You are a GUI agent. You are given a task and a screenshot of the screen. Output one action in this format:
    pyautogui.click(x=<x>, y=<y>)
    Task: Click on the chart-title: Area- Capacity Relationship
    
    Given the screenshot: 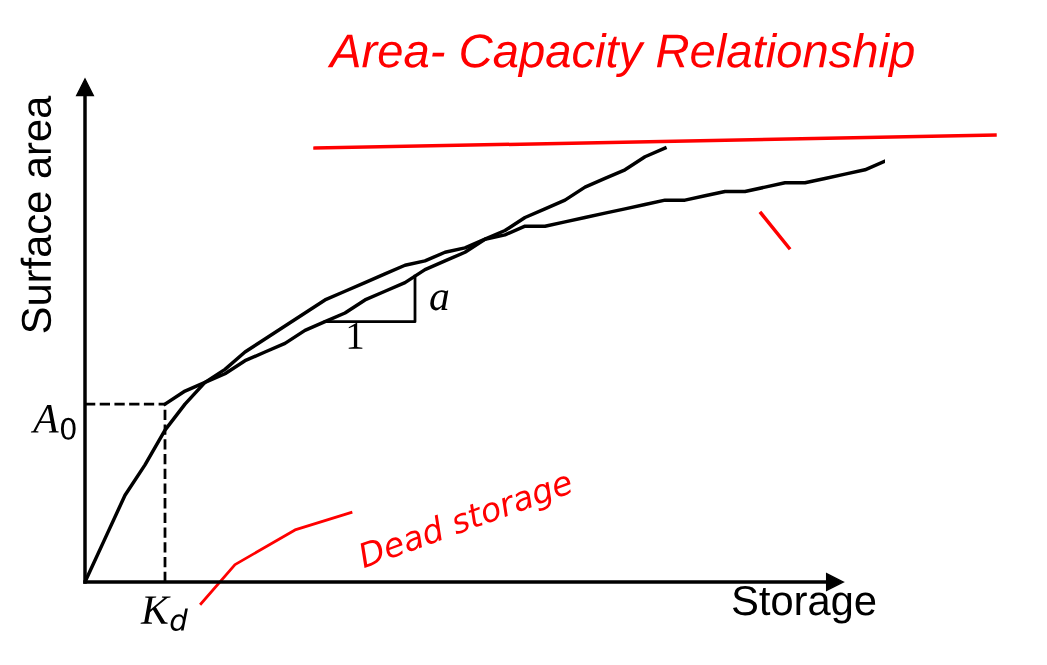 What is the action you would take?
    pyautogui.click(x=620, y=55)
    